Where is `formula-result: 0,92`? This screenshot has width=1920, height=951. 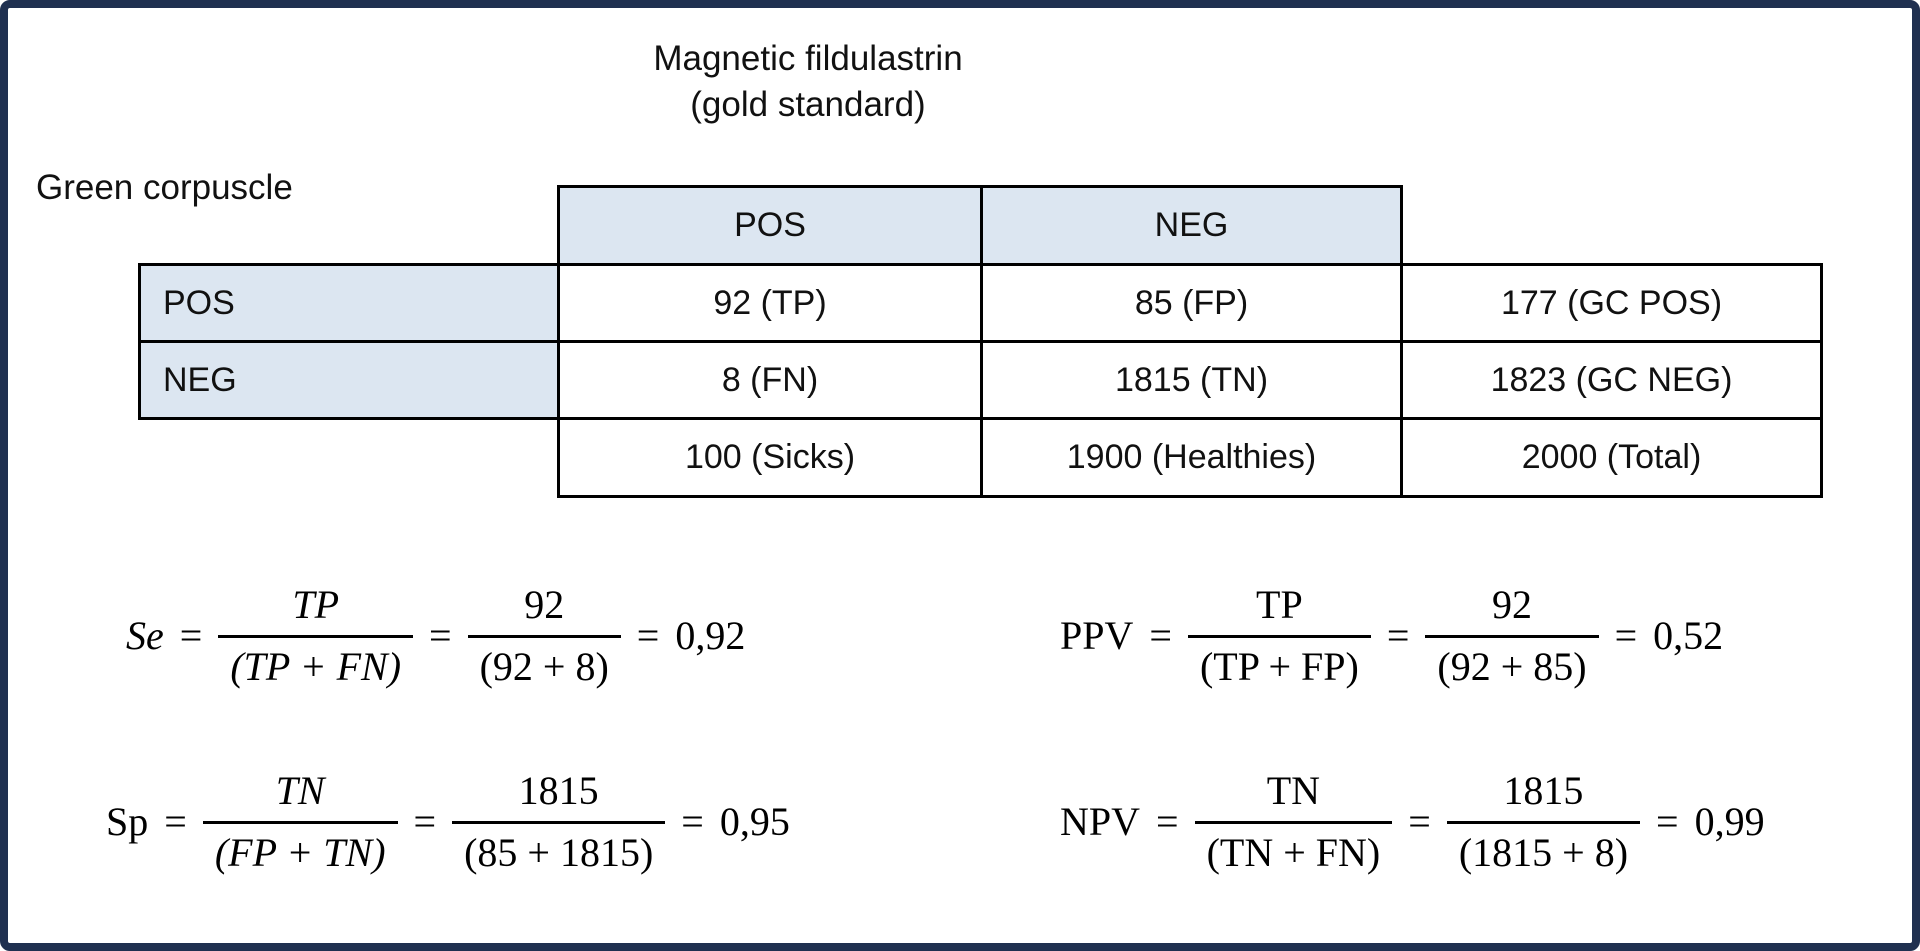 formula-result: 0,92 is located at coordinates (710, 635).